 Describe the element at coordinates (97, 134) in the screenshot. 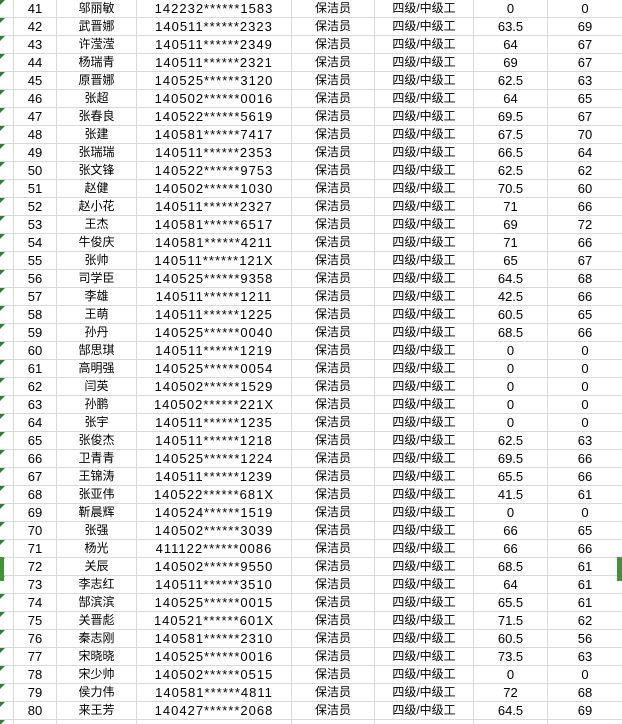

I see `cell-name: 张建` at that location.